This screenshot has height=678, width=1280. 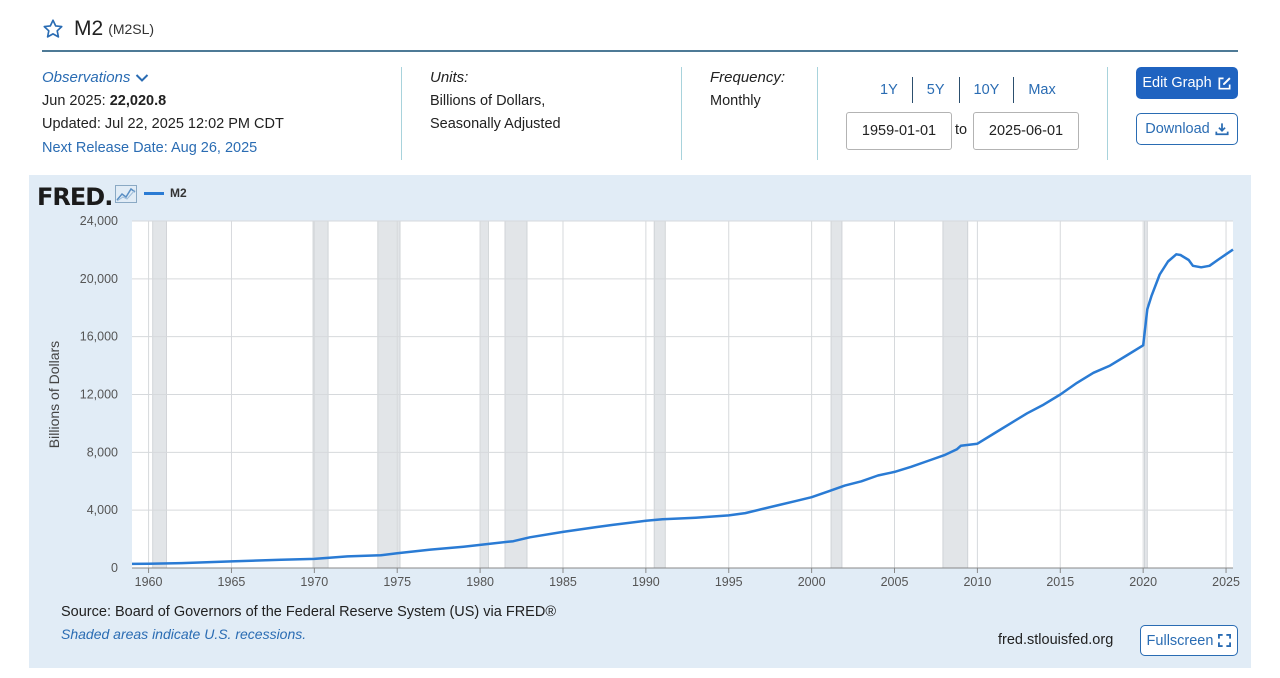 What do you see at coordinates (178, 193) in the screenshot?
I see `legend-series-name: M2` at bounding box center [178, 193].